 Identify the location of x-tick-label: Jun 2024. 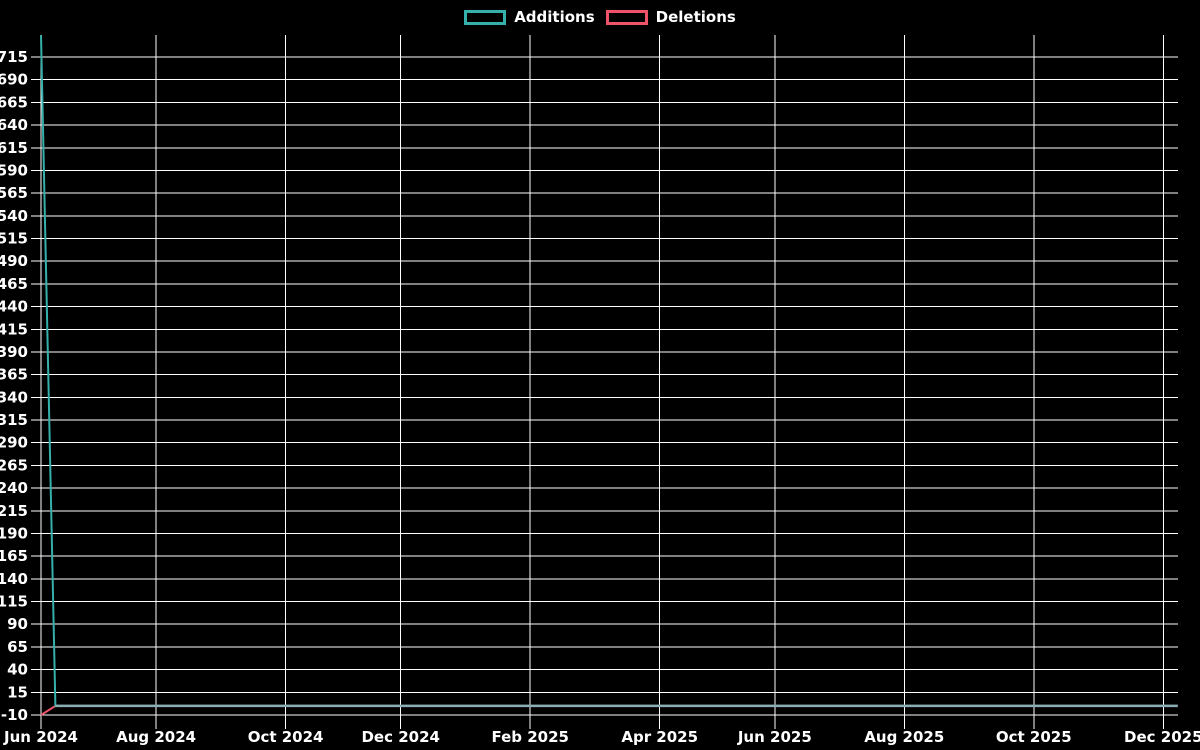
(40, 737).